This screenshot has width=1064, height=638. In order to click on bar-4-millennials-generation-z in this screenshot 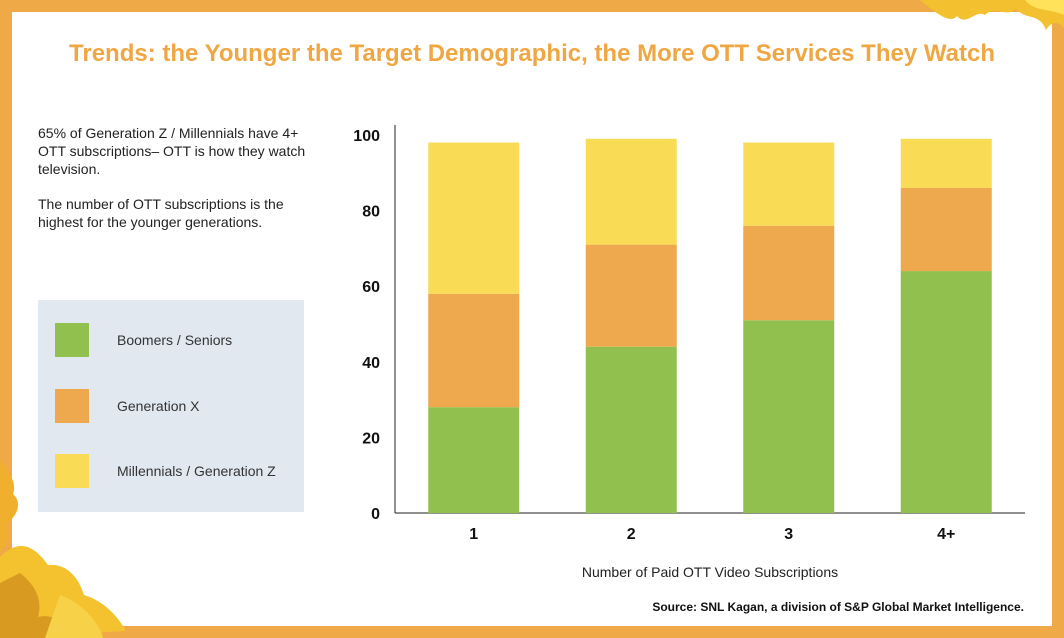, I will do `click(946, 163)`.